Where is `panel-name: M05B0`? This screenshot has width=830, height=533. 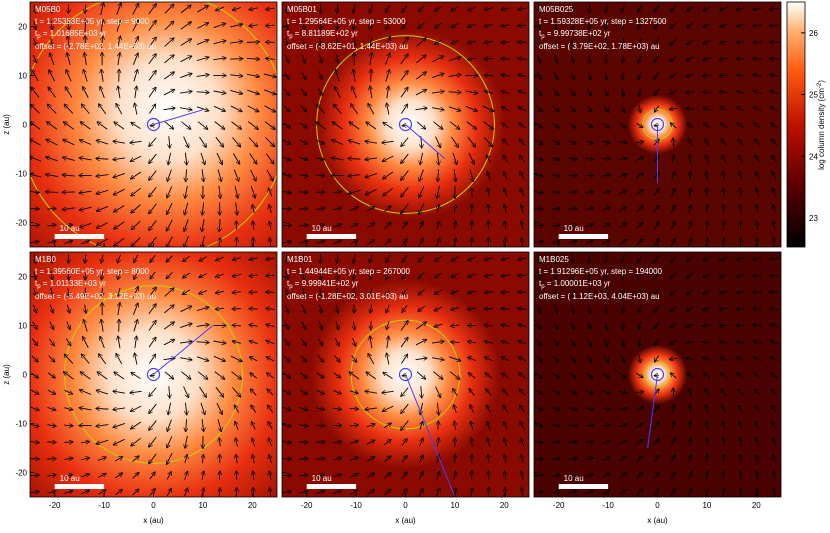 panel-name: M05B0 is located at coordinates (48, 9).